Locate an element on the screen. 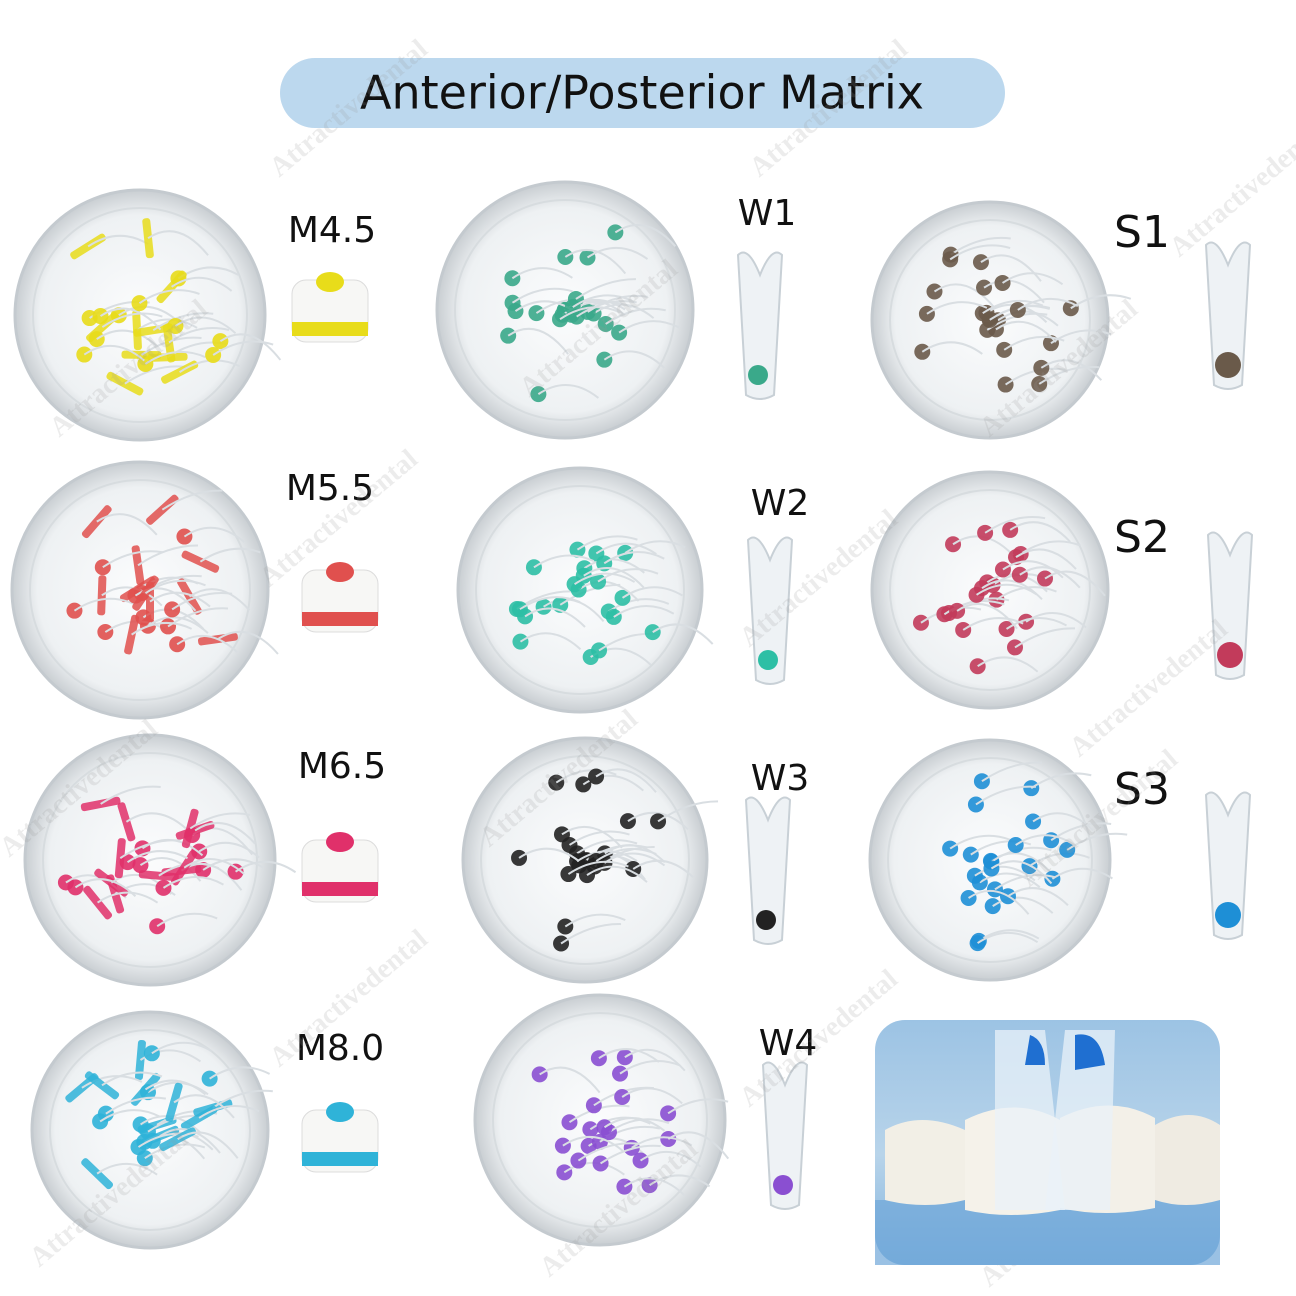 Image resolution: width=1296 pixels, height=1296 pixels. product: M6.5 is located at coordinates (204, 860).